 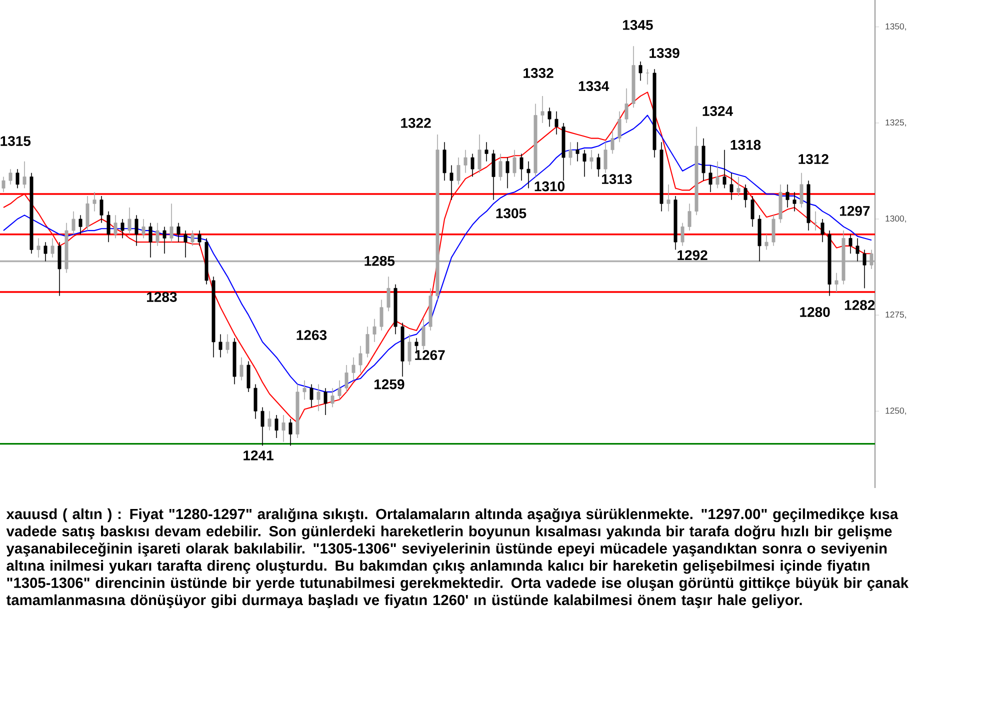 I want to click on annotation: 1263, so click(x=311, y=335).